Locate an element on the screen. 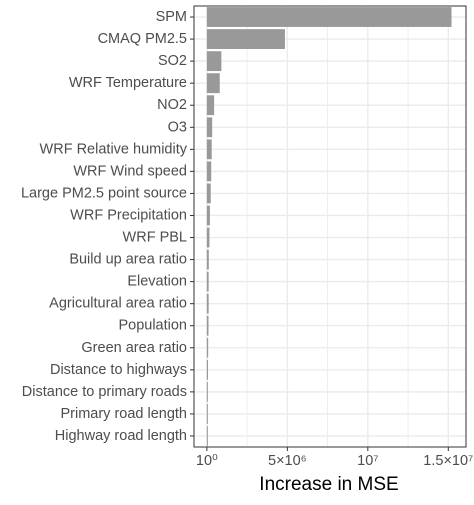 Image resolution: width=474 pixels, height=505 pixels. y-tick-label: CMAQ PM2.5 is located at coordinates (142, 39).